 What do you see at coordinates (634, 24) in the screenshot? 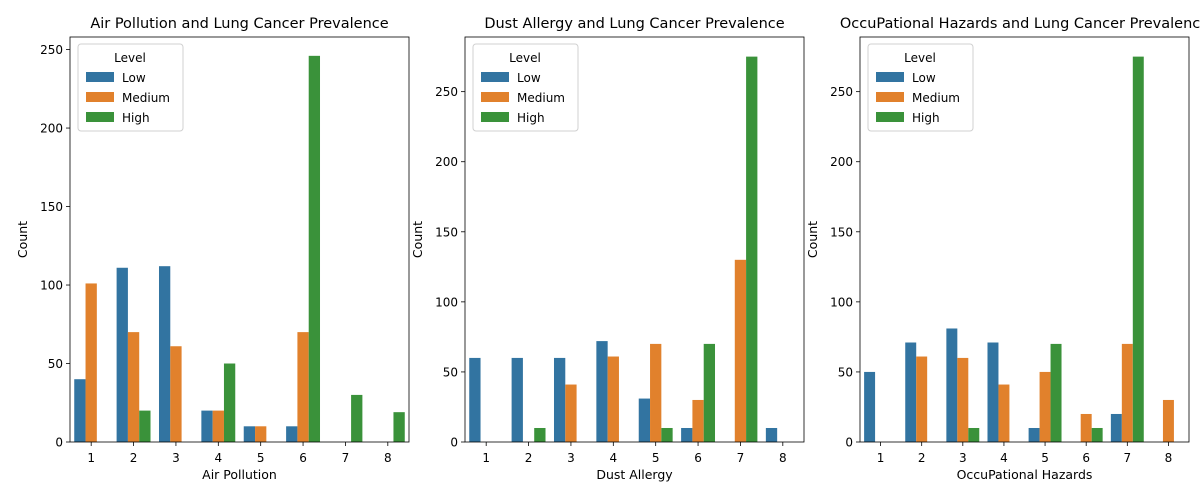
I see `chart-title: Dust Allergy and Lung Cancer Prevalence` at bounding box center [634, 24].